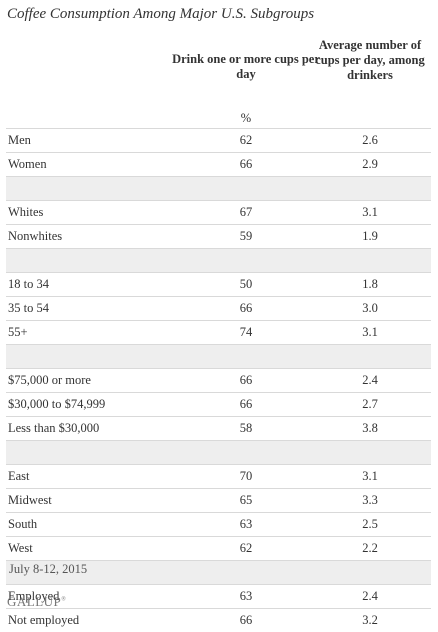  Describe the element at coordinates (218, 308) in the screenshot. I see `table-row: 35 to 54 66 3.0` at that location.